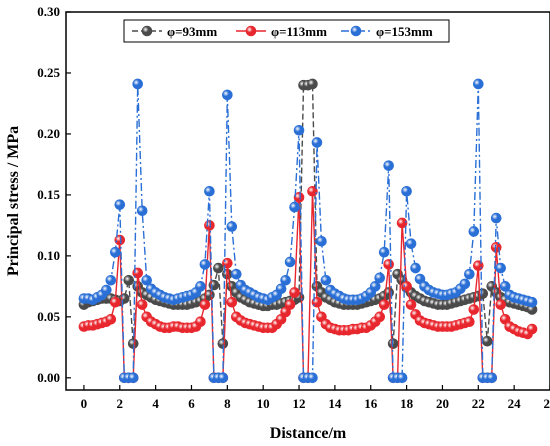 The width and height of the screenshot is (550, 446). What do you see at coordinates (299, 403) in the screenshot?
I see `x-tick-label: 12` at bounding box center [299, 403].